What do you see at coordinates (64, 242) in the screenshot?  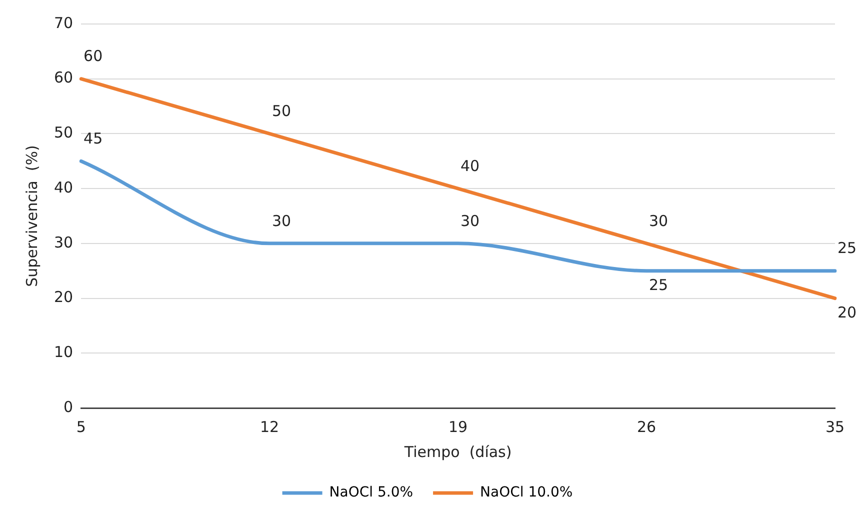 I see `y-tick-label: 30` at bounding box center [64, 242].